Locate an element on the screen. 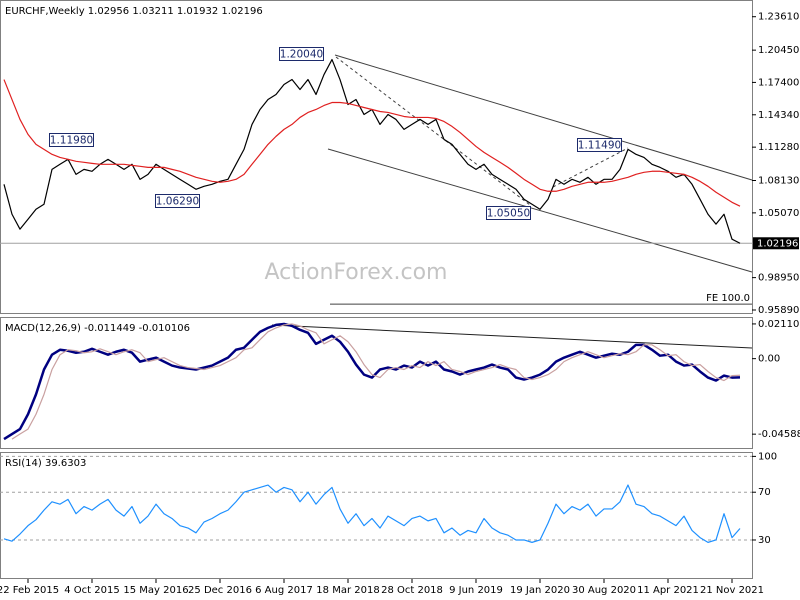  y-tick-label: 1.08130 is located at coordinates (778, 180).